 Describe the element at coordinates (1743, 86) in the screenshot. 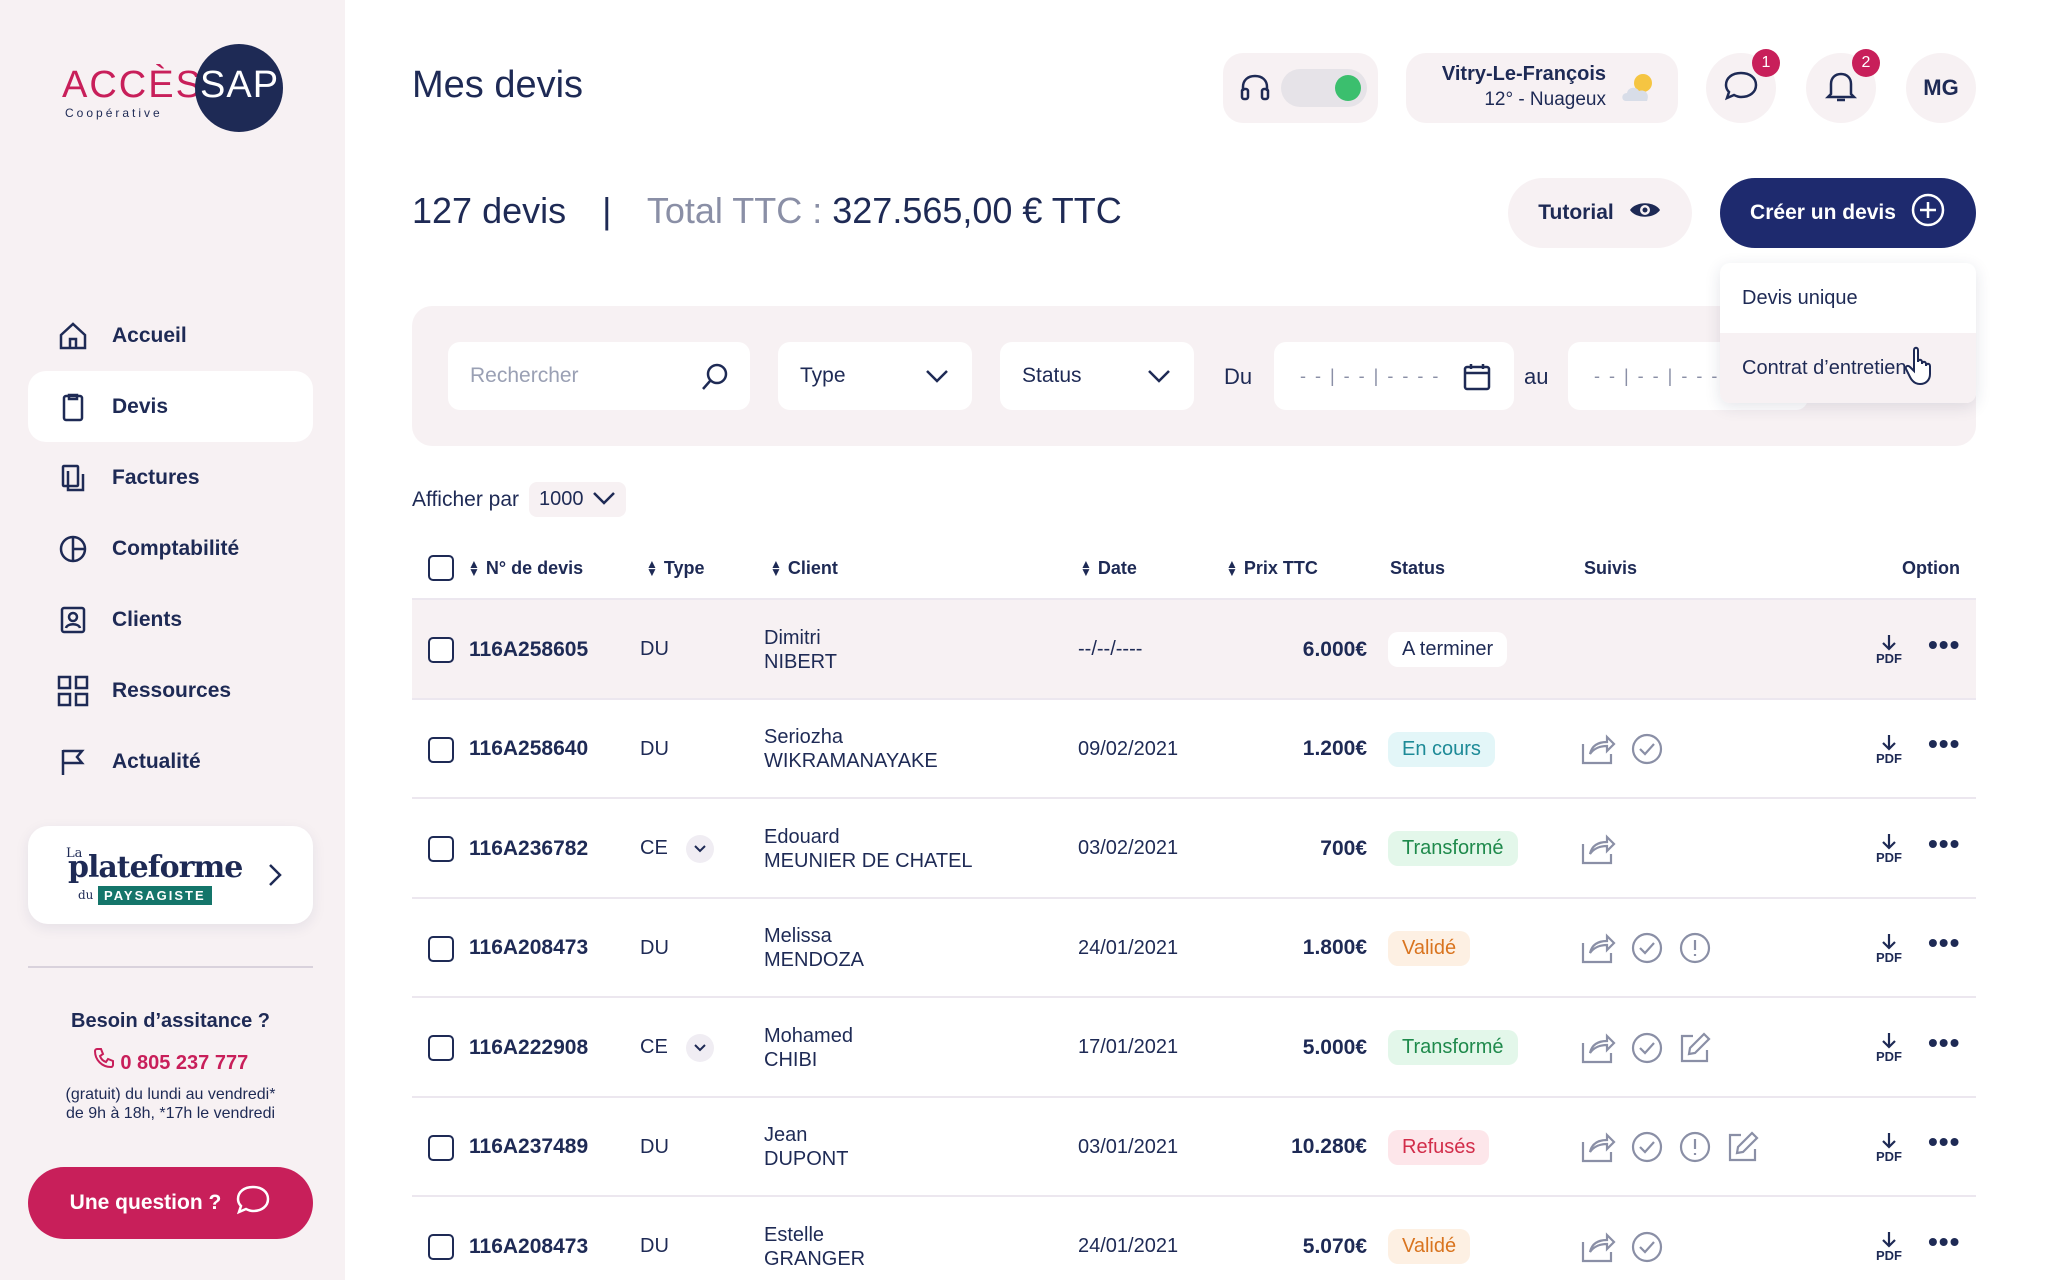

I see `messages-button: 1` at that location.